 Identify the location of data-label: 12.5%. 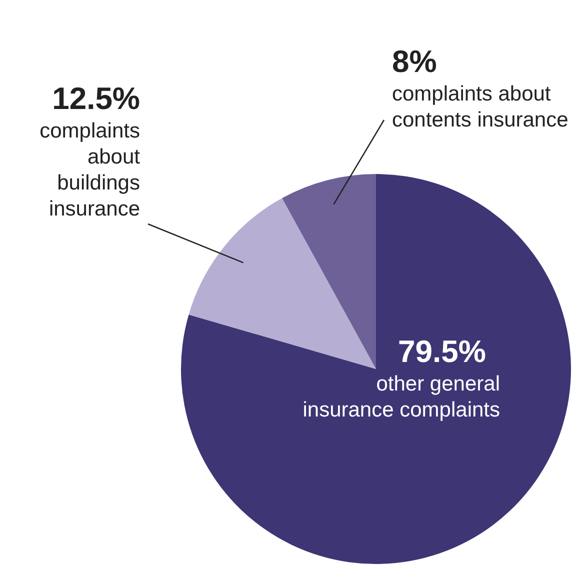
(96, 98).